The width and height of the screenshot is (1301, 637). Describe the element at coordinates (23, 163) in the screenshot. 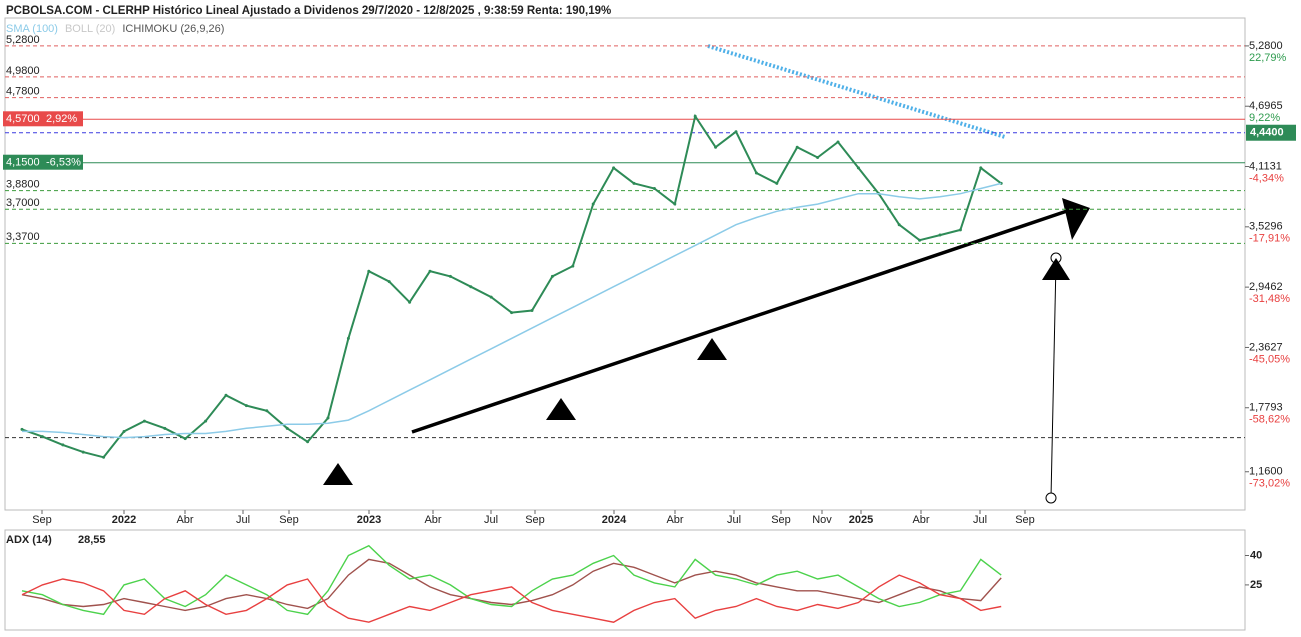

I see `level-label: 4,1500` at that location.